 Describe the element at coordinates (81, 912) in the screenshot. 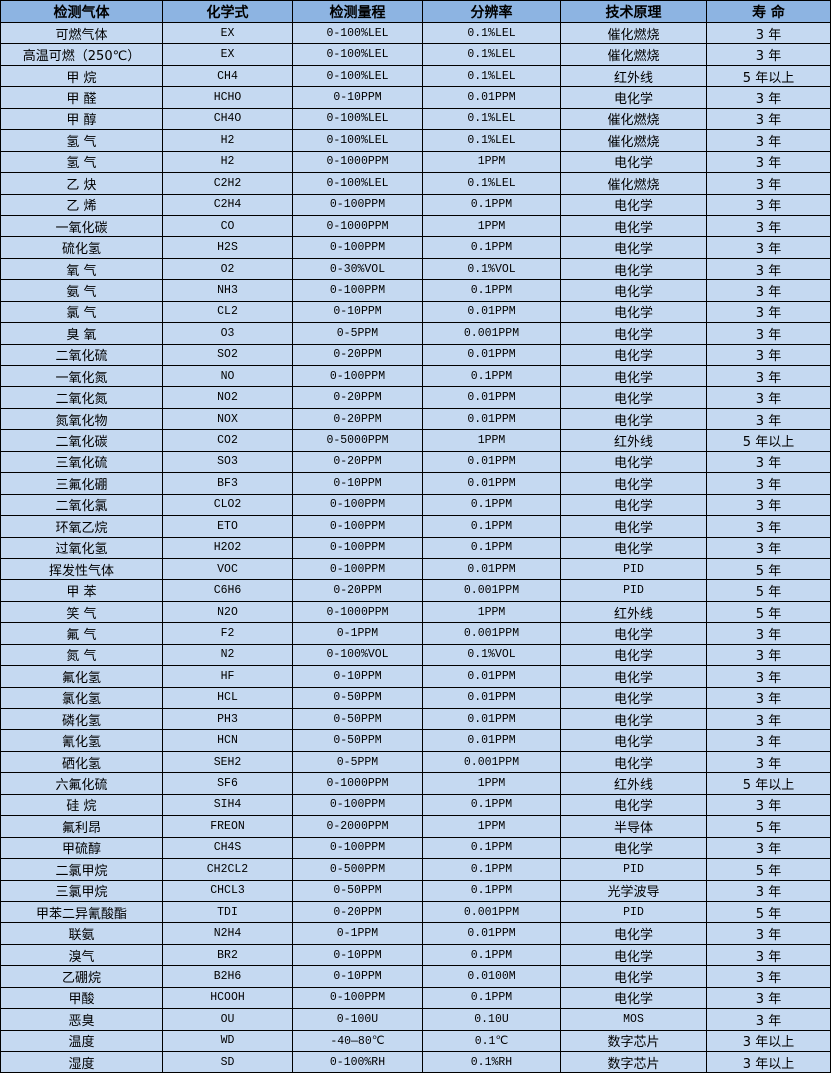

I see `cell-gas-name: 甲苯二异氰酸酯` at that location.